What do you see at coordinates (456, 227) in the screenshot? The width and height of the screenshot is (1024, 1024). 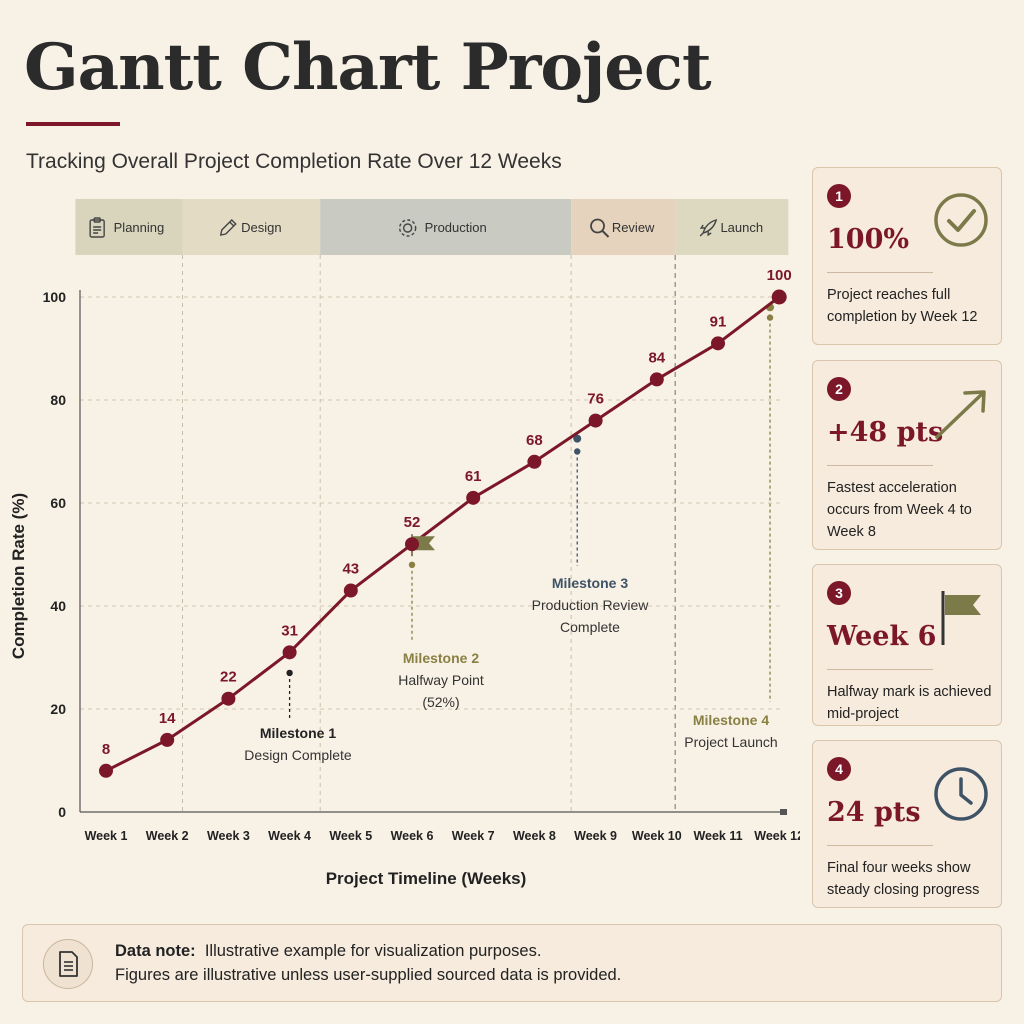 I see `phase-label: Production` at bounding box center [456, 227].